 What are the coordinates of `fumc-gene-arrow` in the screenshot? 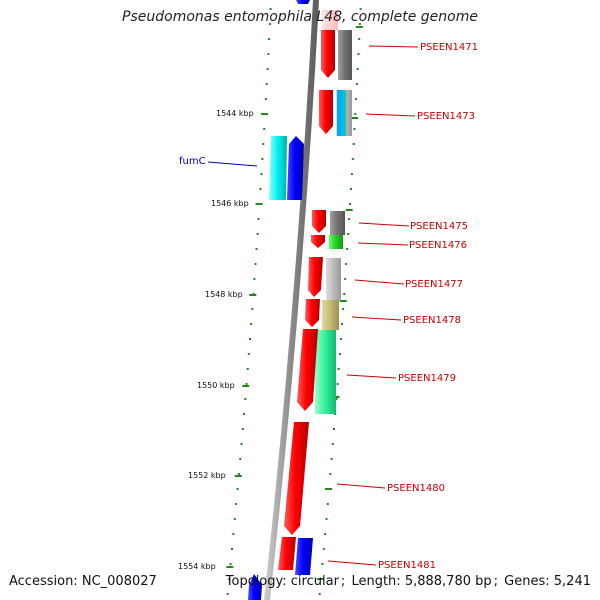 It's located at (278, 168).